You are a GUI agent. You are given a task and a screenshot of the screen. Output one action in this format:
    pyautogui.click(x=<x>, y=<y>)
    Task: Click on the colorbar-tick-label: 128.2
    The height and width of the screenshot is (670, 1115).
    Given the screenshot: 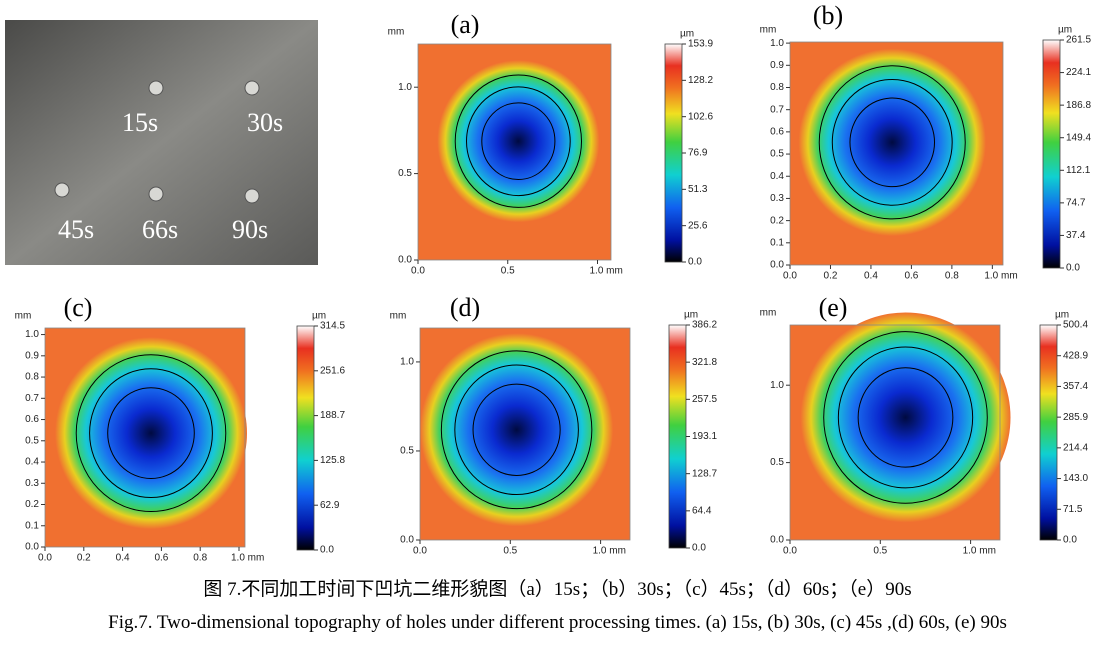 What is the action you would take?
    pyautogui.click(x=700, y=80)
    